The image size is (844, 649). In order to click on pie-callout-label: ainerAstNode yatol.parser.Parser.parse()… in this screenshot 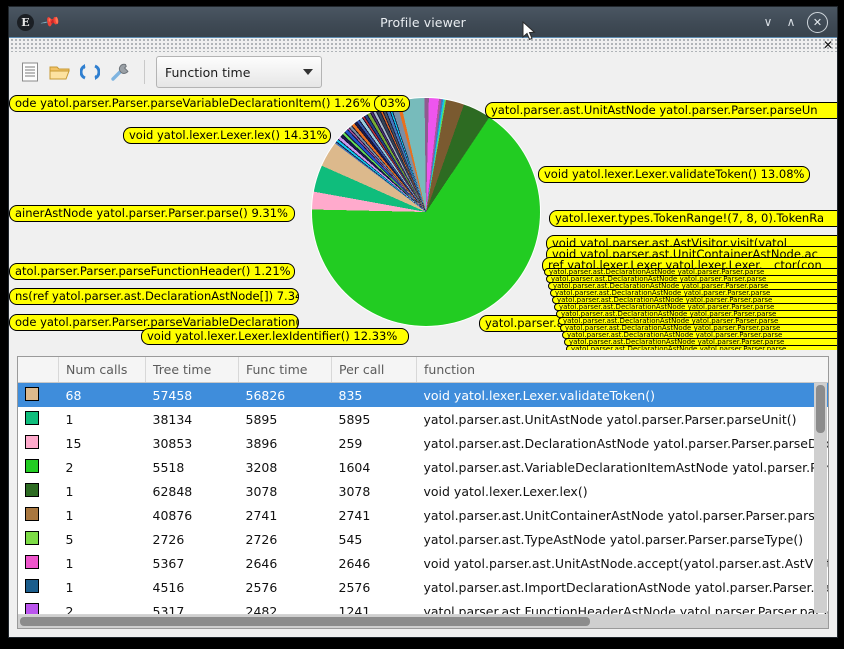, I will do `click(152, 213)`.